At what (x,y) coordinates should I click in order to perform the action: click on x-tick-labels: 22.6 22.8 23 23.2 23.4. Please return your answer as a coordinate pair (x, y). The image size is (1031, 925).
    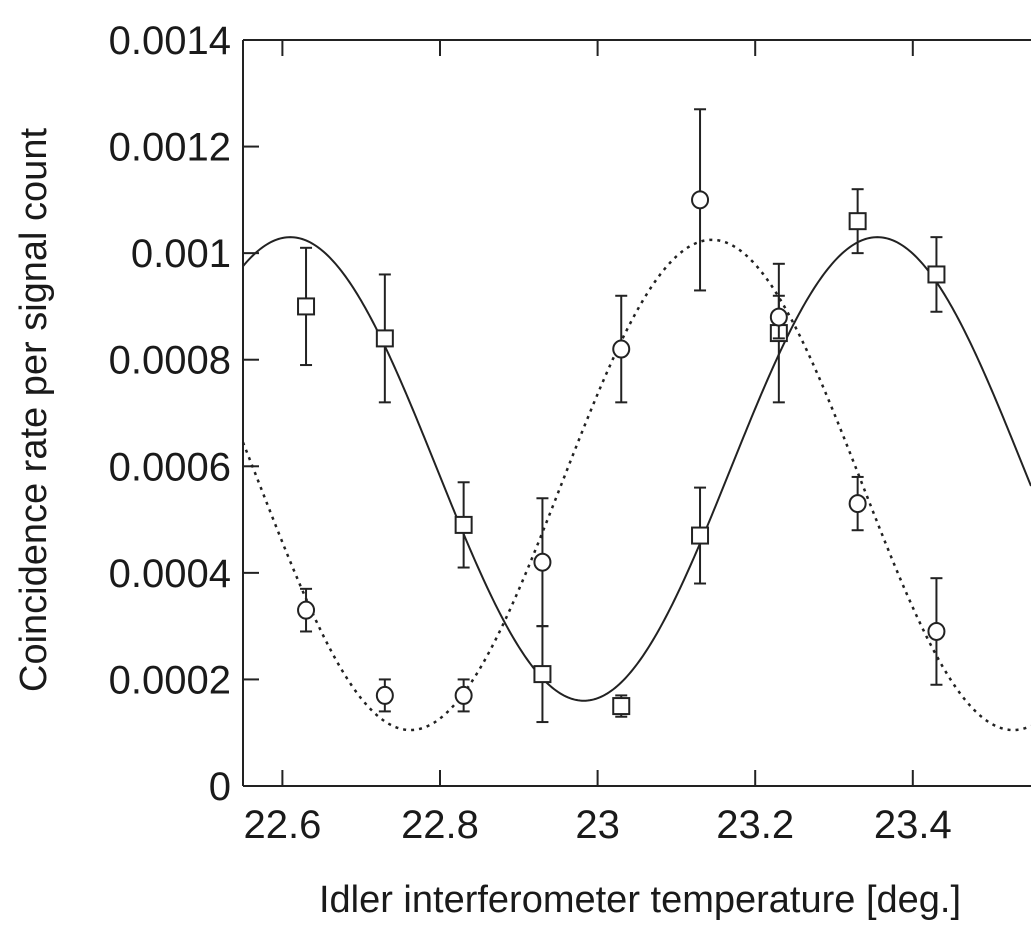
    Looking at the image, I should click on (597, 825).